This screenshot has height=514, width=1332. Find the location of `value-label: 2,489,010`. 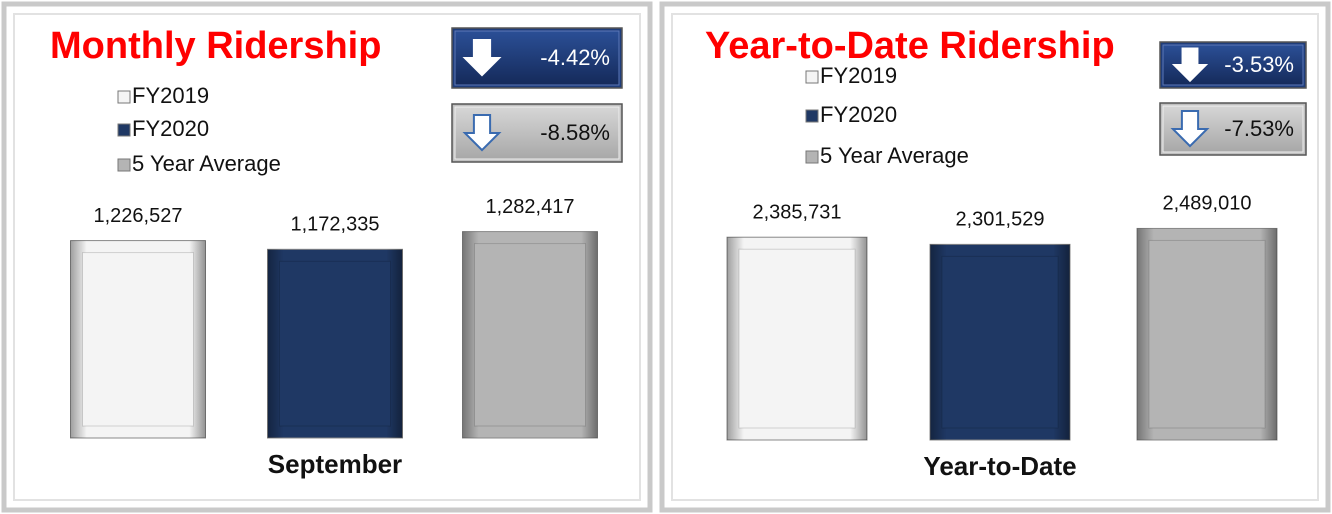

value-label: 2,489,010 is located at coordinates (1207, 204).